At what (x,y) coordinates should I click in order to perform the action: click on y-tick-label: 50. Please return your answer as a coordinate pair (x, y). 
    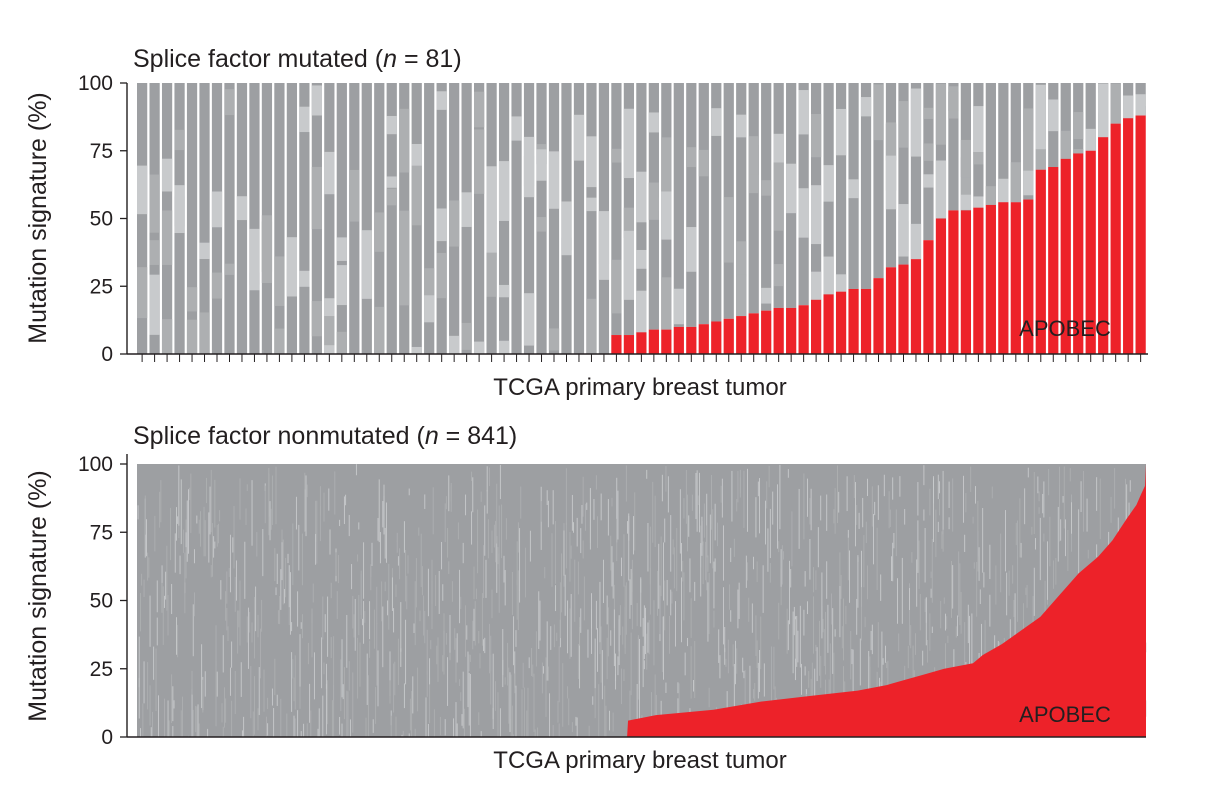
    Looking at the image, I should click on (101, 601).